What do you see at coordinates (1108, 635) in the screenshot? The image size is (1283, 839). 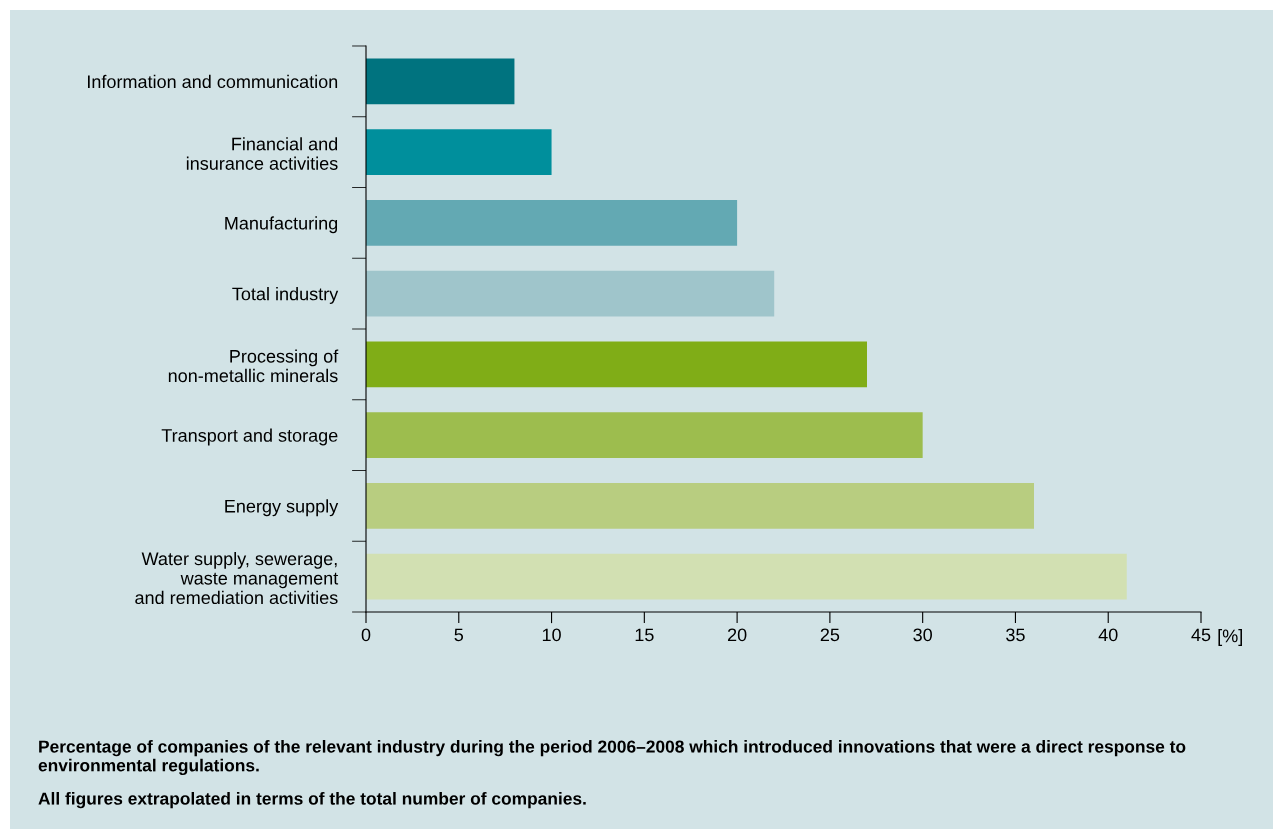 I see `x-tick-label: 40` at bounding box center [1108, 635].